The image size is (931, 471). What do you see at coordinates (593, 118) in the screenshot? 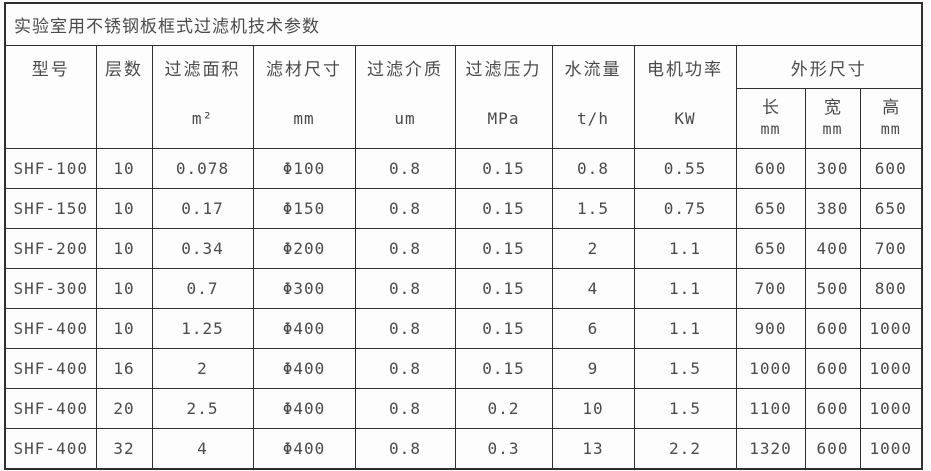
I see `column-unit: t/h` at bounding box center [593, 118].